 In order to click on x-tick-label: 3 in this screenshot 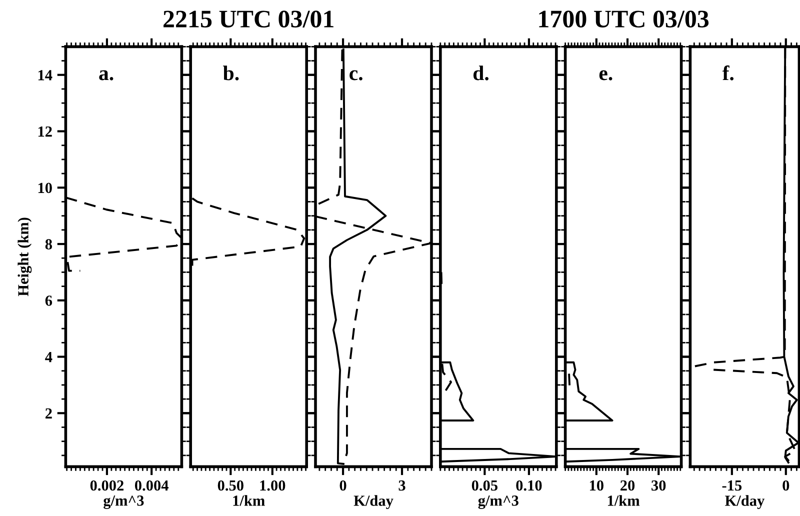, I will do `click(402, 485)`.